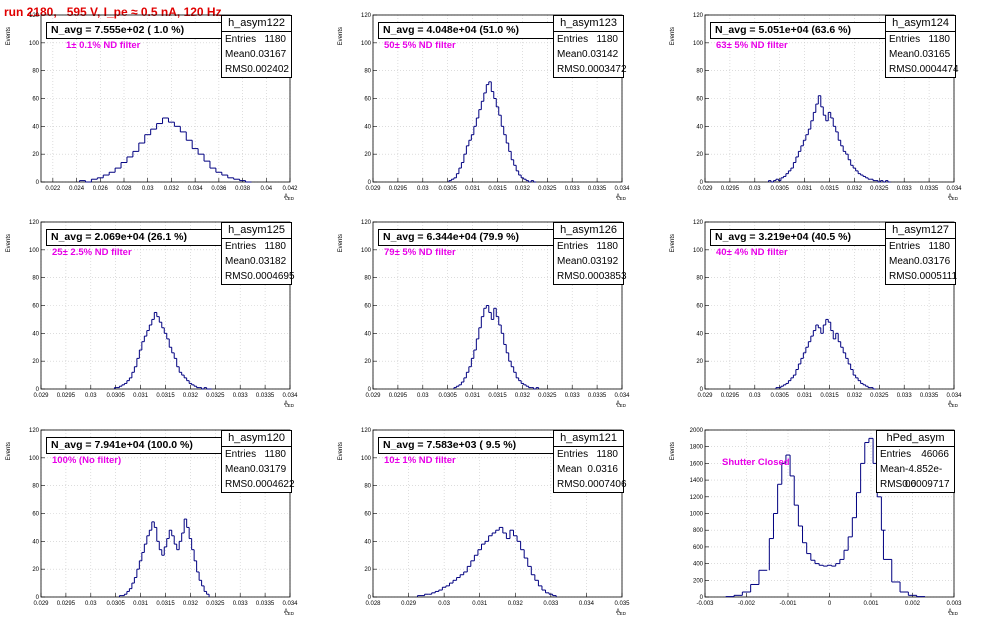  Describe the element at coordinates (756, 462) in the screenshot. I see `filter-label: Shutter Closed` at that location.